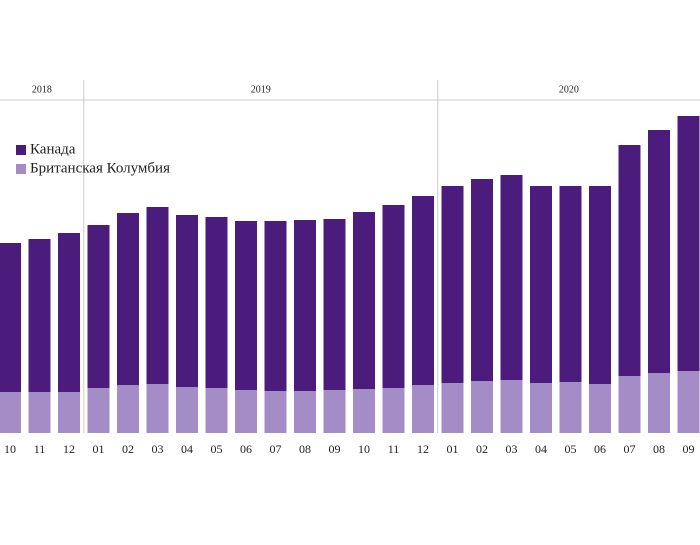 This screenshot has width=700, height=545. I want to click on year-label: 2018, so click(42, 89).